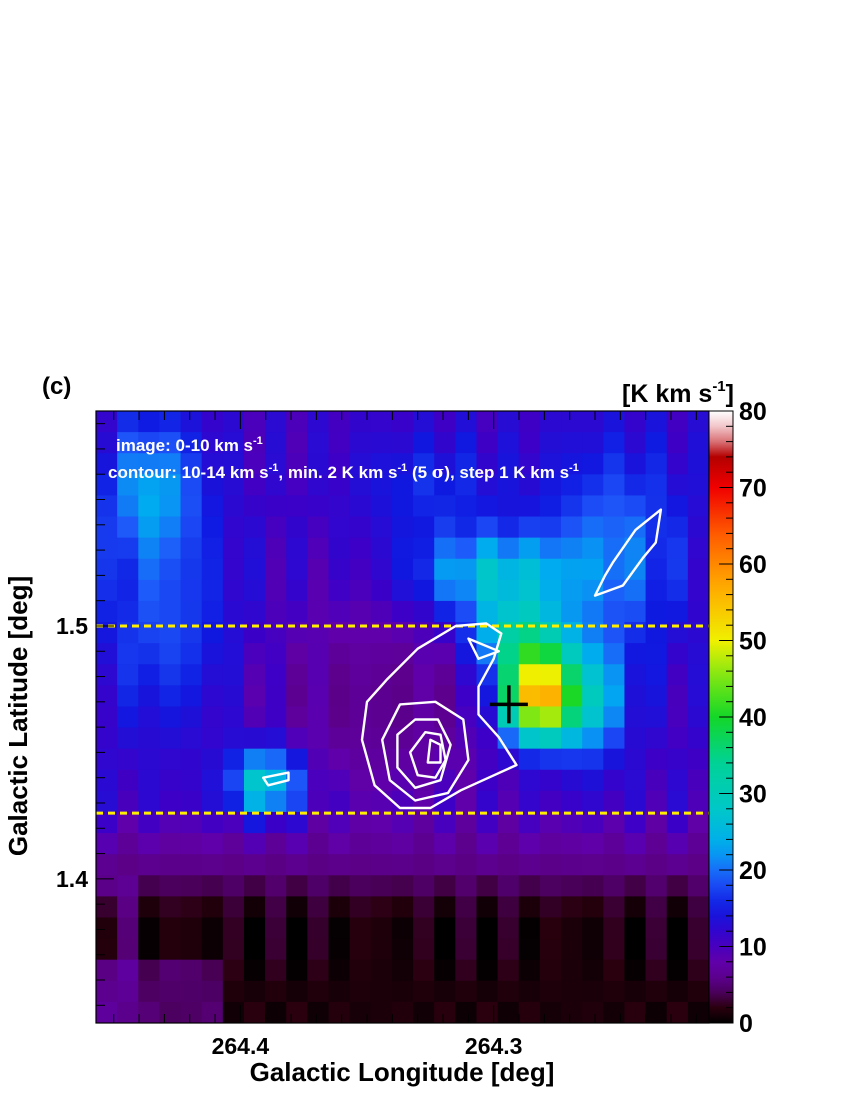 This screenshot has height=1100, width=850. What do you see at coordinates (678, 393) in the screenshot?
I see `colorbar-unit: [K km s-1]` at bounding box center [678, 393].